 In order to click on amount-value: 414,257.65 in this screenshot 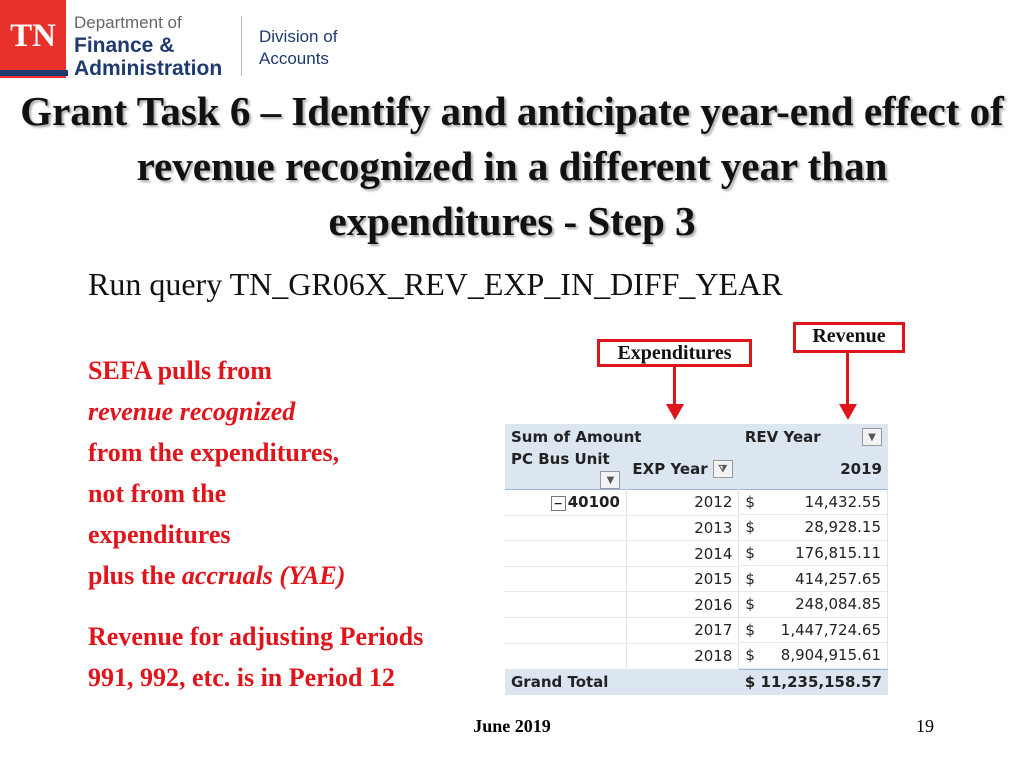, I will do `click(838, 578)`.